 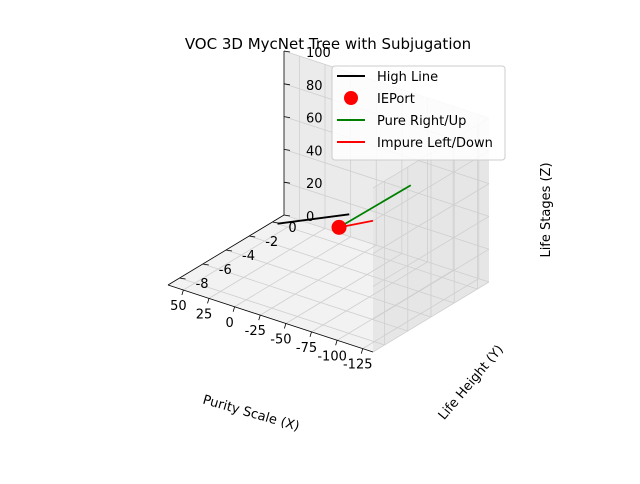 What do you see at coordinates (255, 331) in the screenshot?
I see `x-tick-label: -25` at bounding box center [255, 331].